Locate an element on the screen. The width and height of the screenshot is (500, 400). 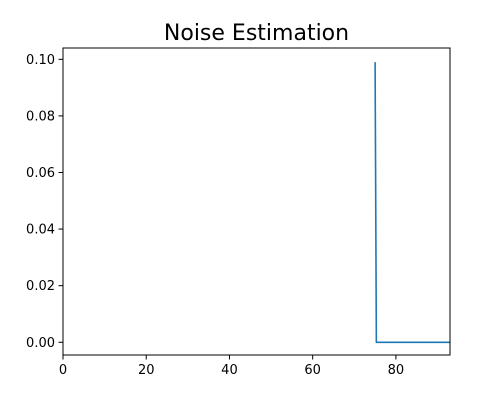
y-tick-label: 0.00 is located at coordinates (40, 343).